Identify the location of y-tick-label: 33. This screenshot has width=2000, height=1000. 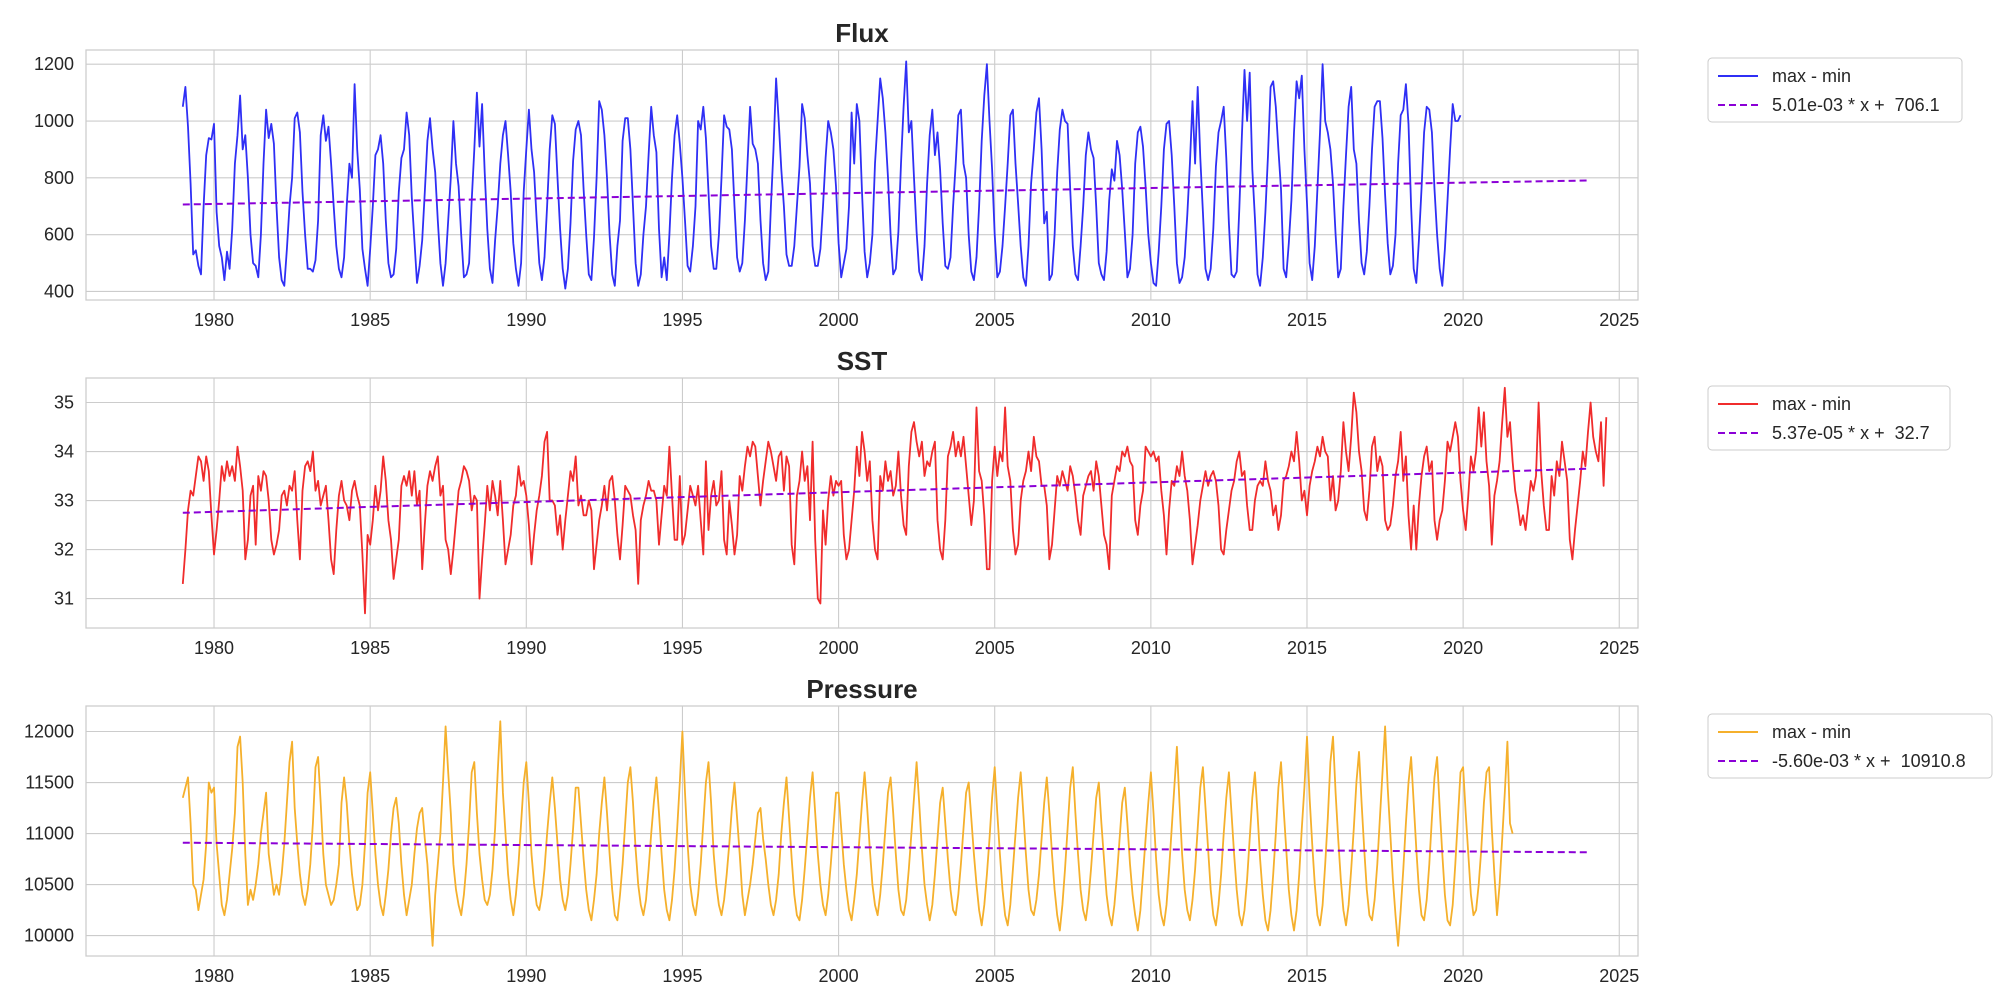
(64, 501).